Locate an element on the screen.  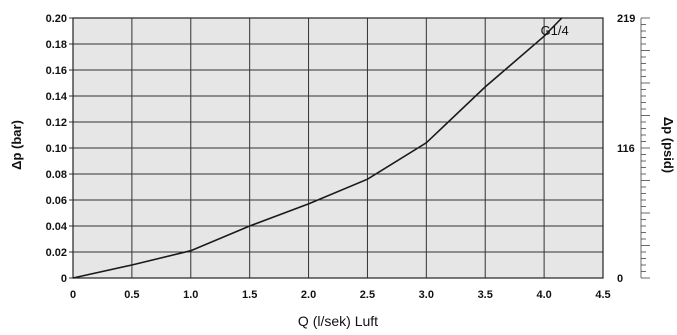
x-tick-label: 0.5 is located at coordinates (131, 295).